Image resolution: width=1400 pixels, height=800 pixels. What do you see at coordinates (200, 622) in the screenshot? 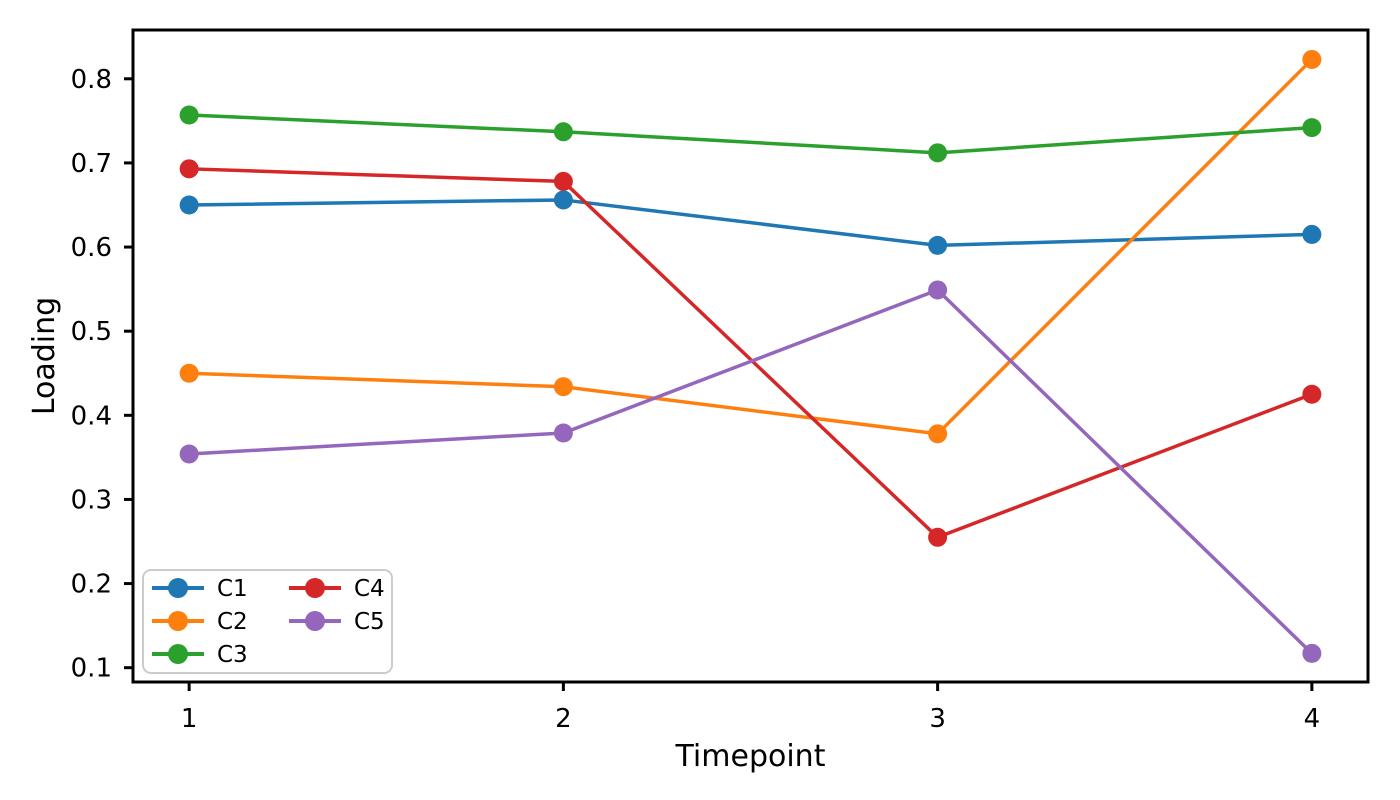
I see `legend-entry-C2: C2` at bounding box center [200, 622].